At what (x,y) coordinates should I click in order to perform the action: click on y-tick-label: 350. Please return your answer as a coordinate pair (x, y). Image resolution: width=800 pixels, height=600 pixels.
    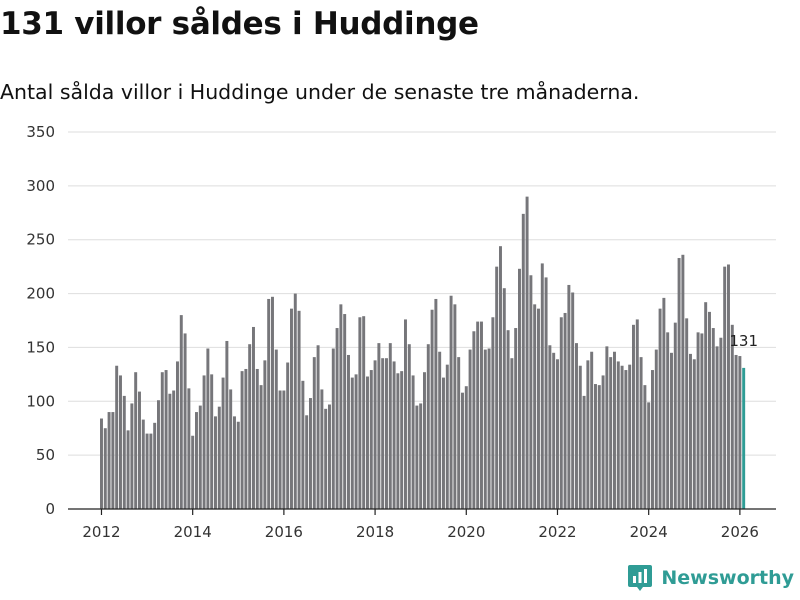
    Looking at the image, I should click on (40, 132).